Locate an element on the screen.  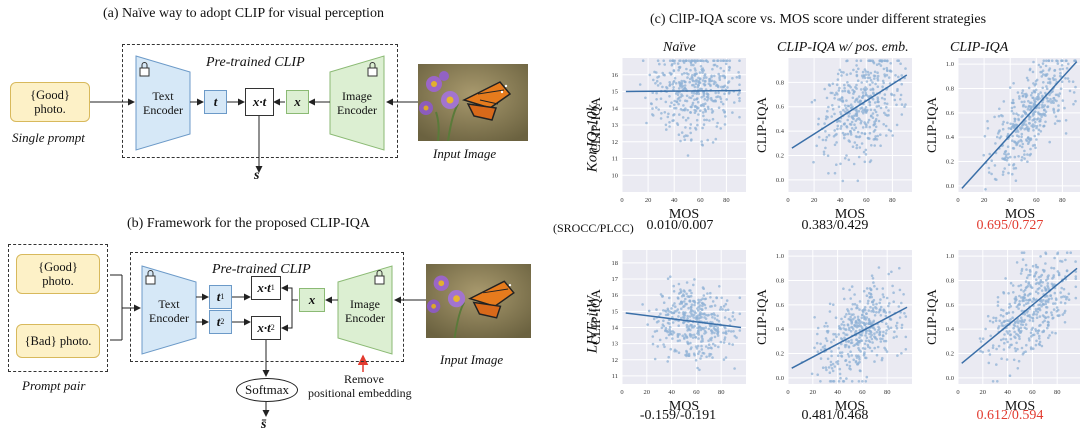
prompt-pair-frame is located at coordinates (58, 308).